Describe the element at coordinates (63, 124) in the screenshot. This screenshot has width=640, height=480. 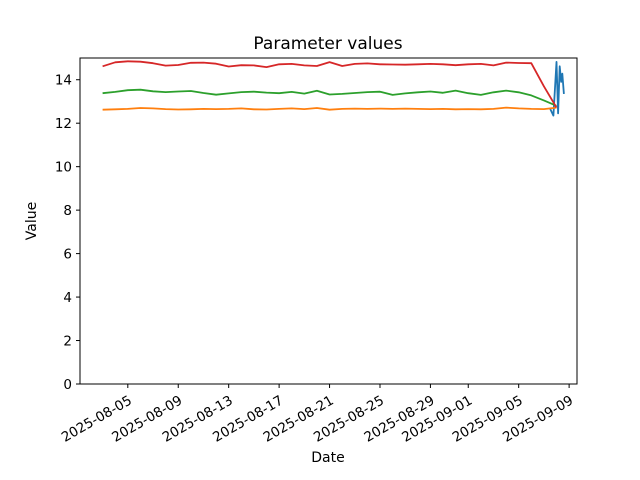
I see `y-tick-label: 12` at that location.